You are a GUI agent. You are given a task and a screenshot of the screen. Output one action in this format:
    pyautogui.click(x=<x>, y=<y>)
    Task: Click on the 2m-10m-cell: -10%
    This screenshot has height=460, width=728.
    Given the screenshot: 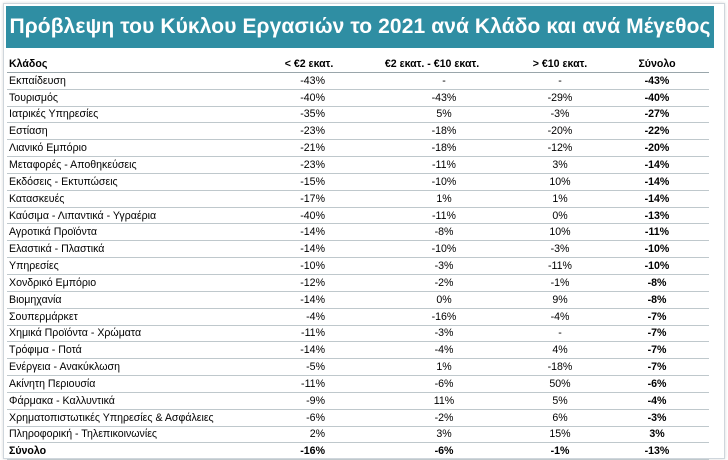 What is the action you would take?
    pyautogui.click(x=432, y=182)
    